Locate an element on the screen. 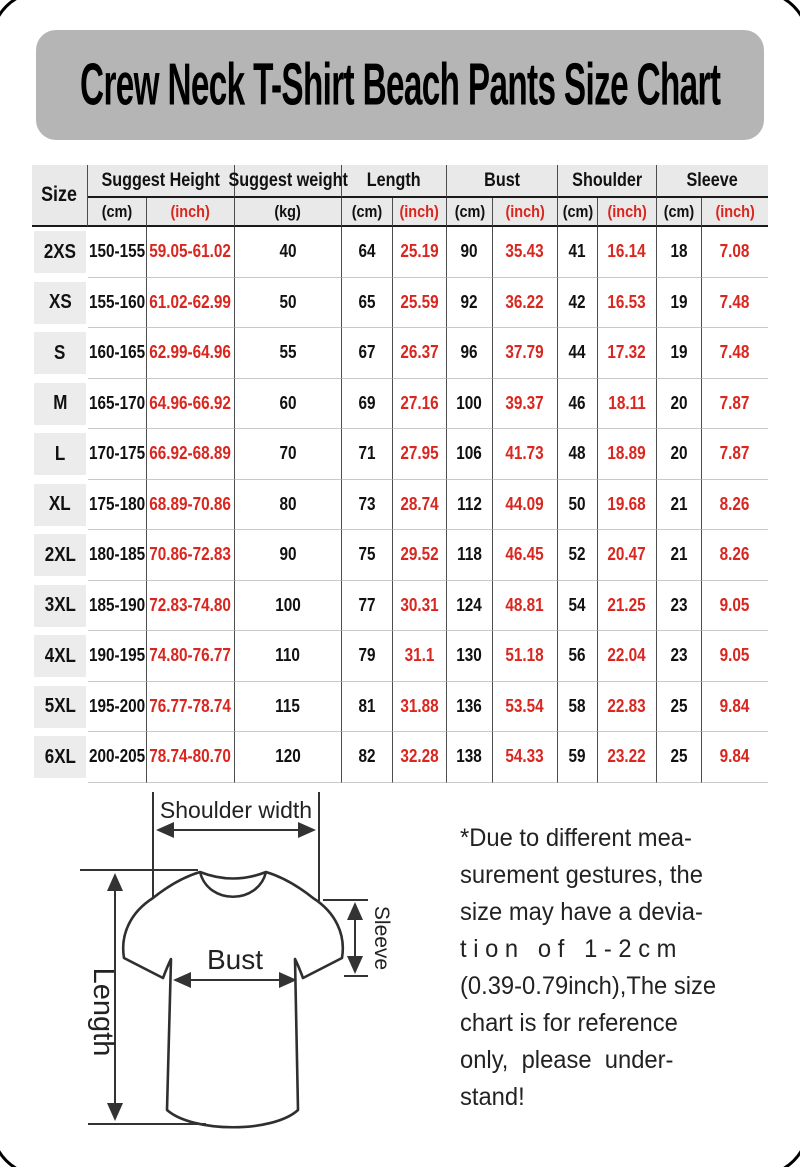 The width and height of the screenshot is (800, 1167). cell-height_cm-text: 200-205 is located at coordinates (117, 756).